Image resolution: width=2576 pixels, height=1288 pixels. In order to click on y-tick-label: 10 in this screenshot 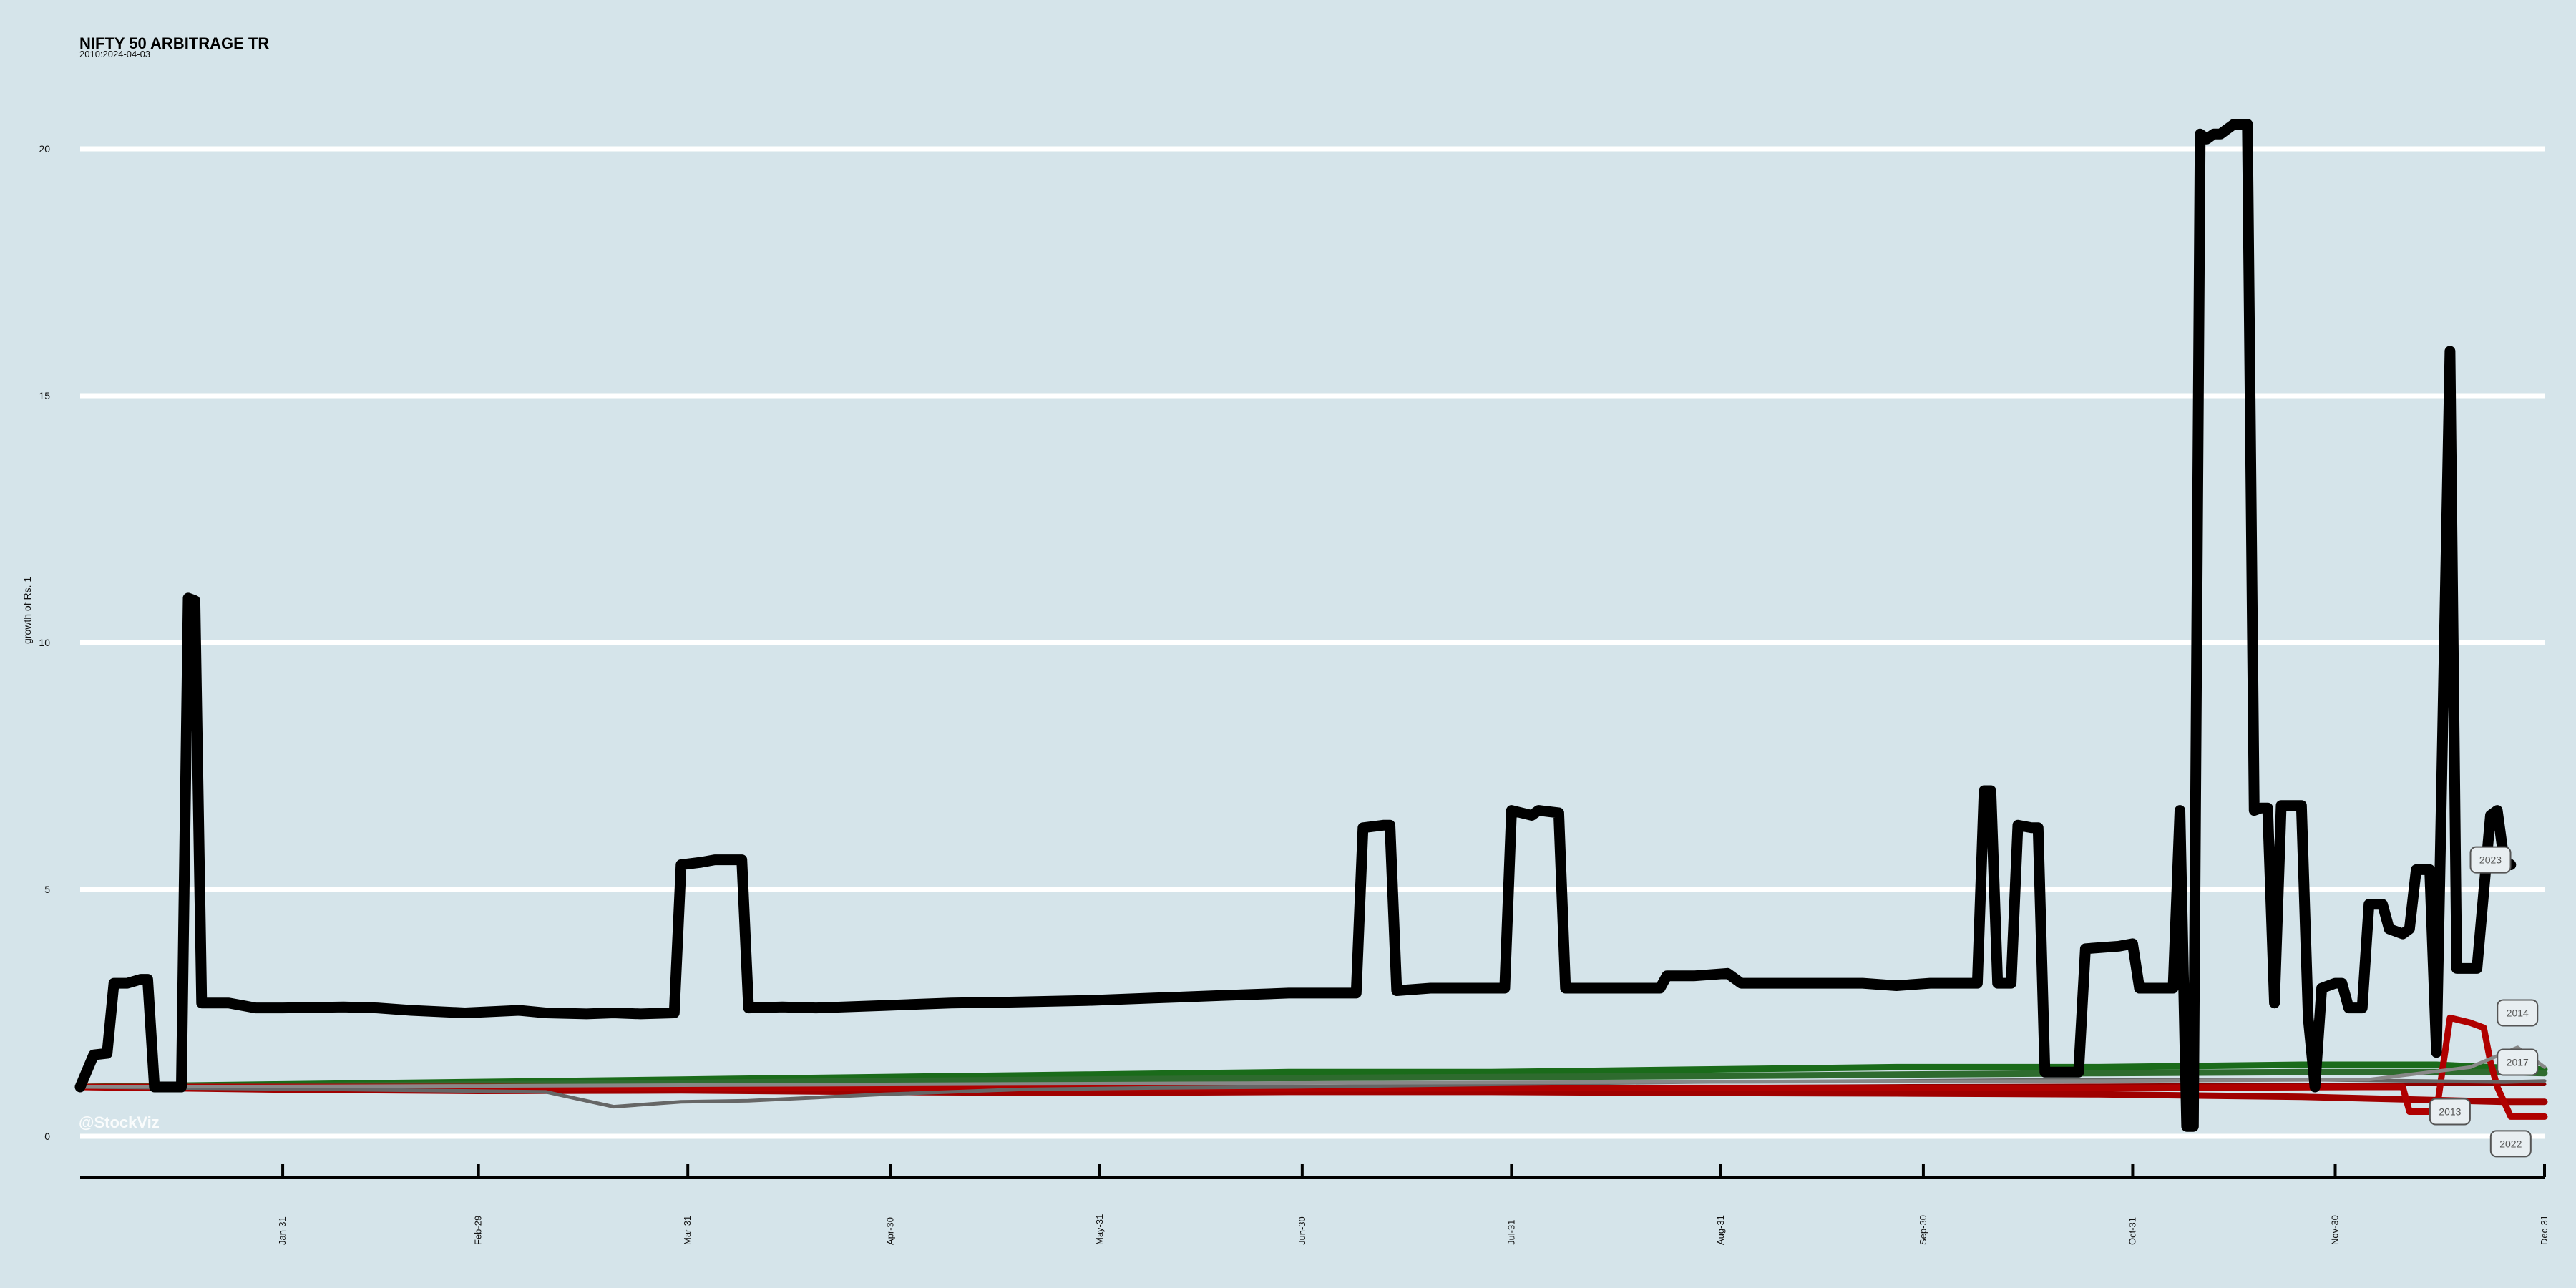, I will do `click(44, 642)`.